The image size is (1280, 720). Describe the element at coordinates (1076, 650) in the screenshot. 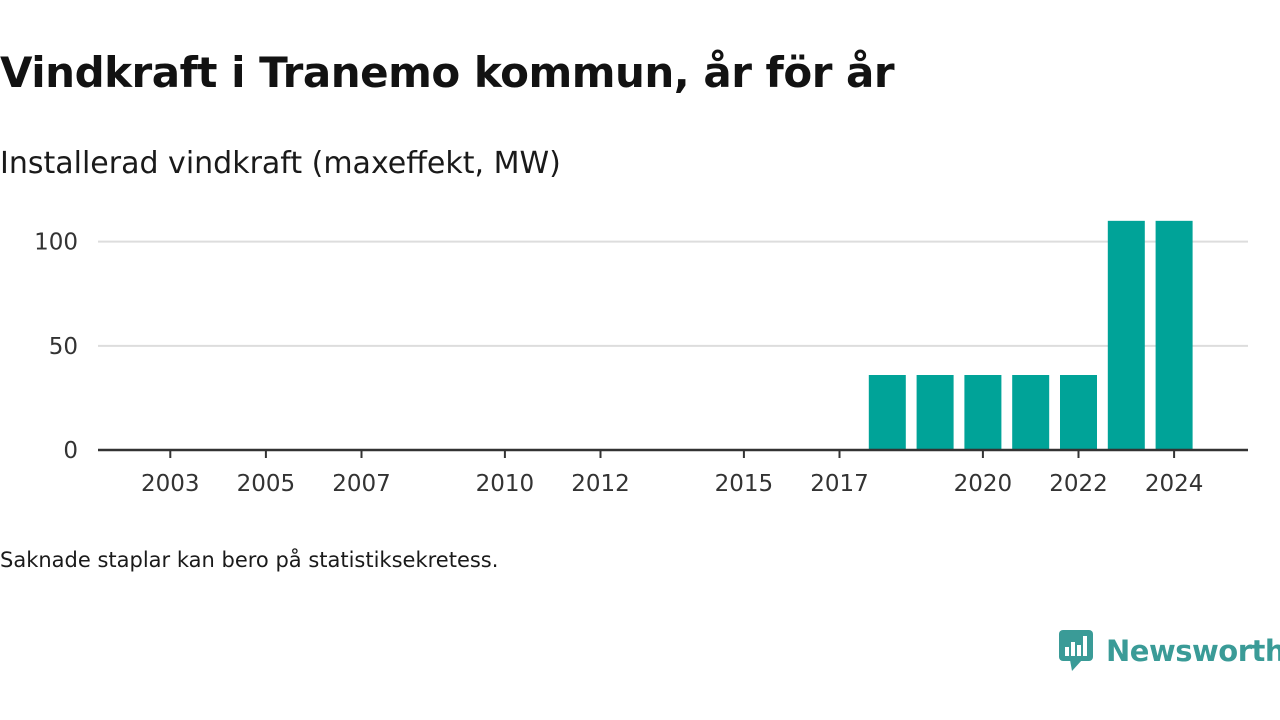

I see `newsworthy-logo-icon` at that location.